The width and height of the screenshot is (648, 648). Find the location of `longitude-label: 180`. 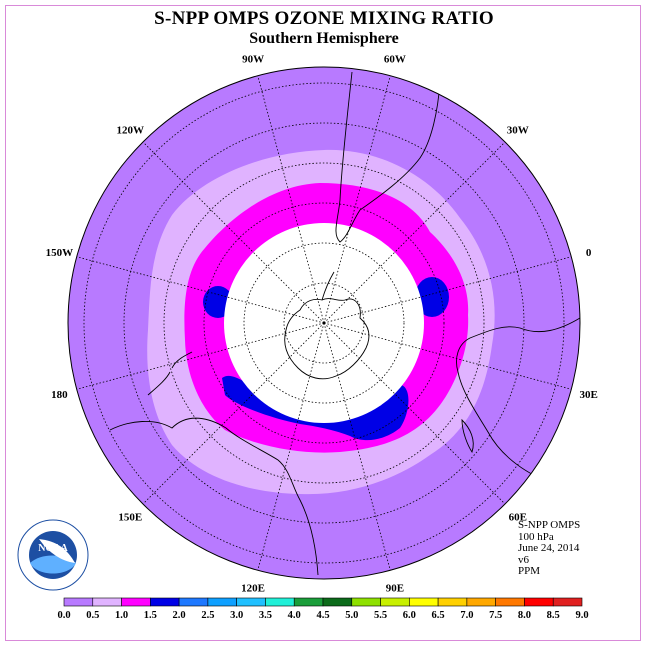

longitude-label: 180 is located at coordinates (59, 395).